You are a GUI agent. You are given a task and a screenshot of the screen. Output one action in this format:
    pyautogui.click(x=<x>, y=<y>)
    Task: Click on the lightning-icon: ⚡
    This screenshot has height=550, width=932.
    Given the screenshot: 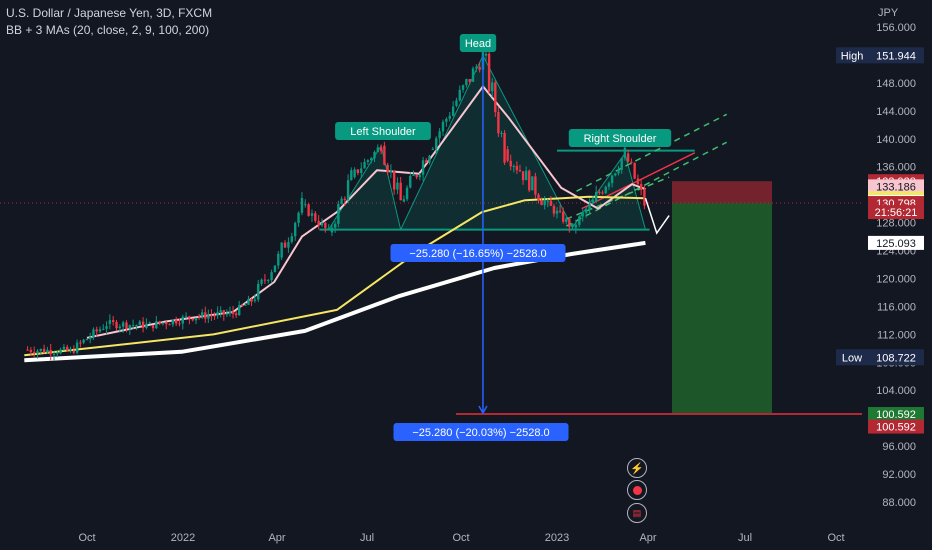 What is the action you would take?
    pyautogui.click(x=637, y=468)
    